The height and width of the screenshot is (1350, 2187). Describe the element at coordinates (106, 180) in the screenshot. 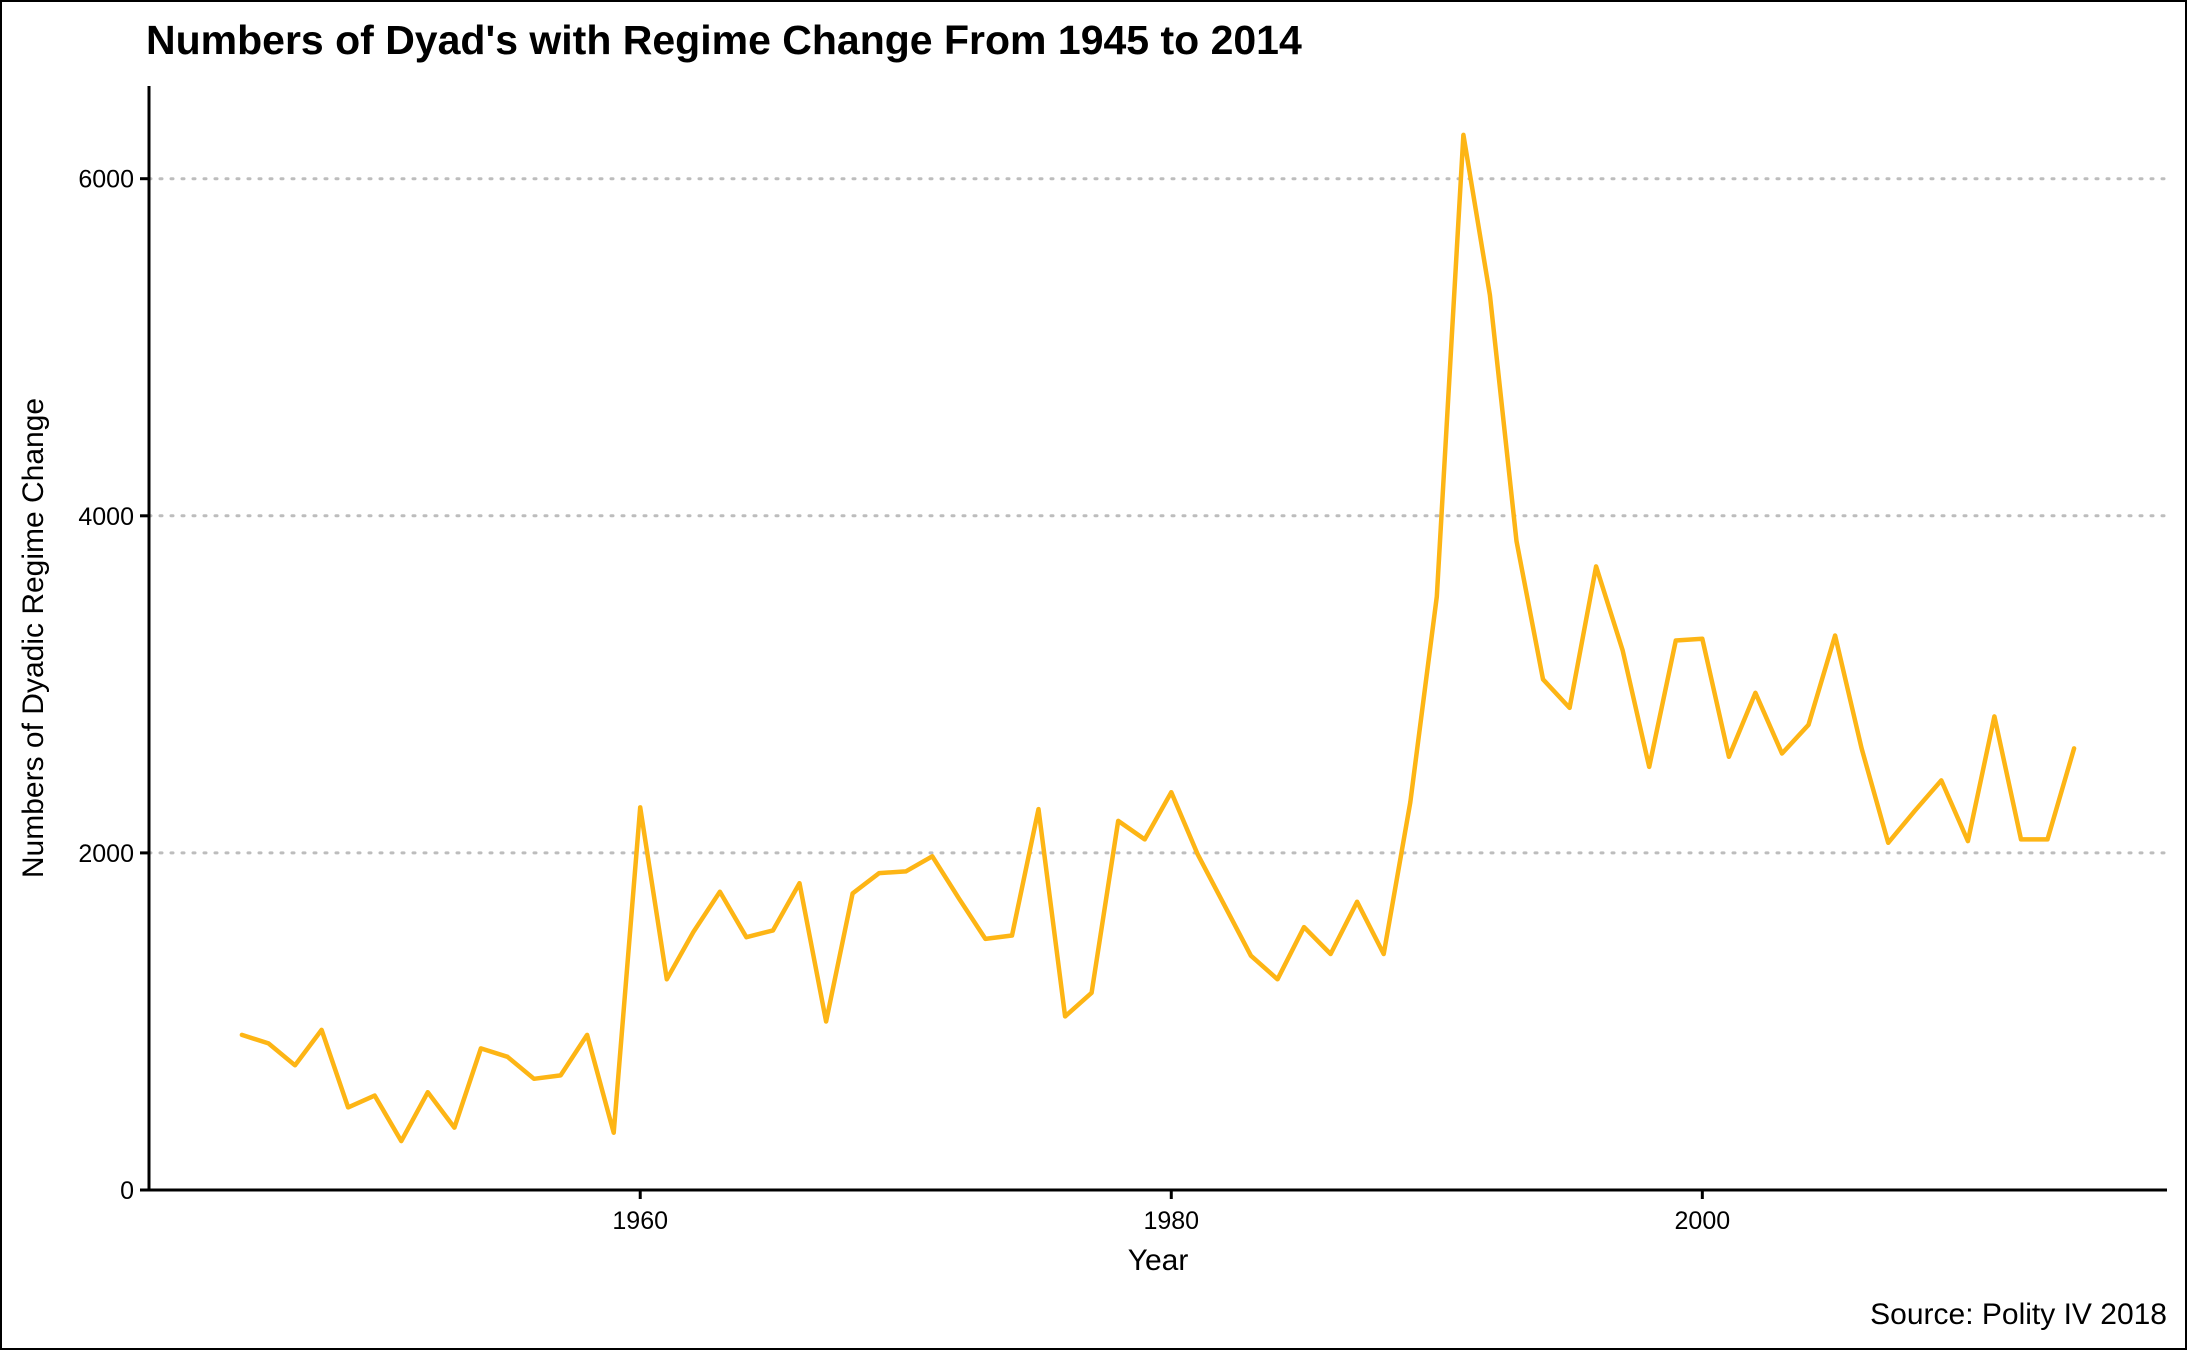

I see `y-tick-label: 6000` at that location.